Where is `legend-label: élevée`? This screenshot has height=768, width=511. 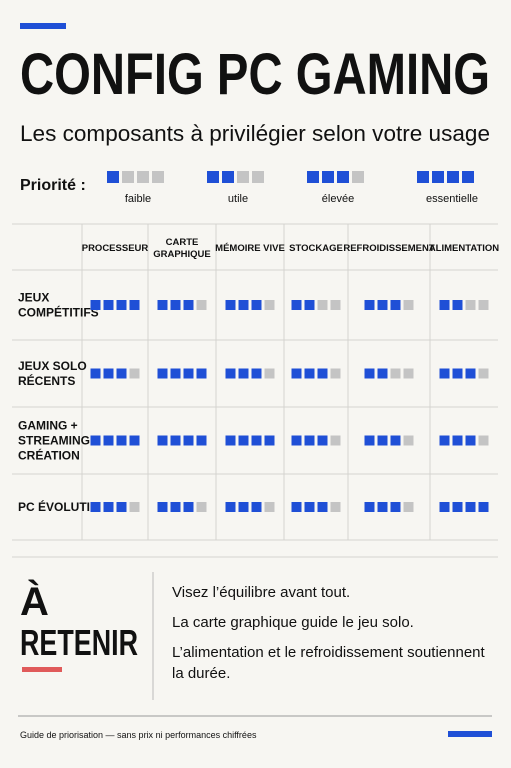
legend-label: élevée is located at coordinates (338, 199).